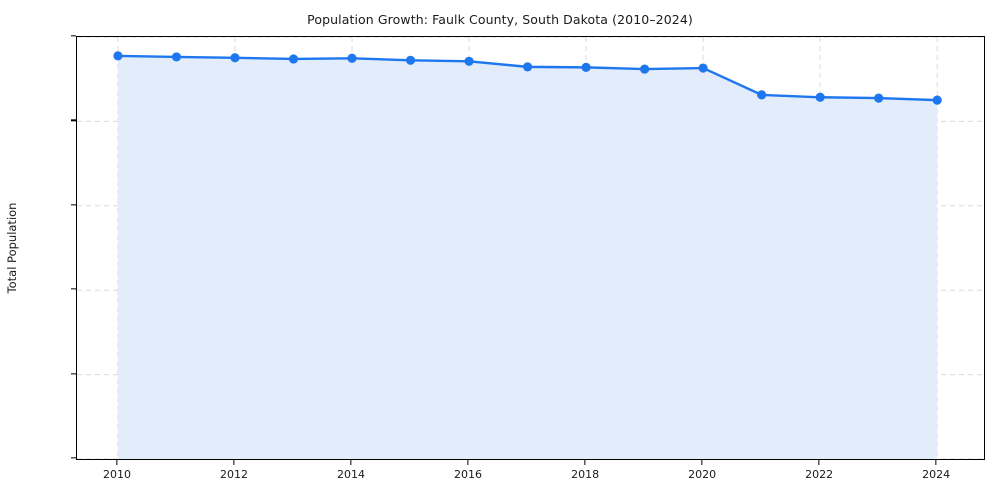  What do you see at coordinates (468, 474) in the screenshot?
I see `x-tick-label: 2016` at bounding box center [468, 474].